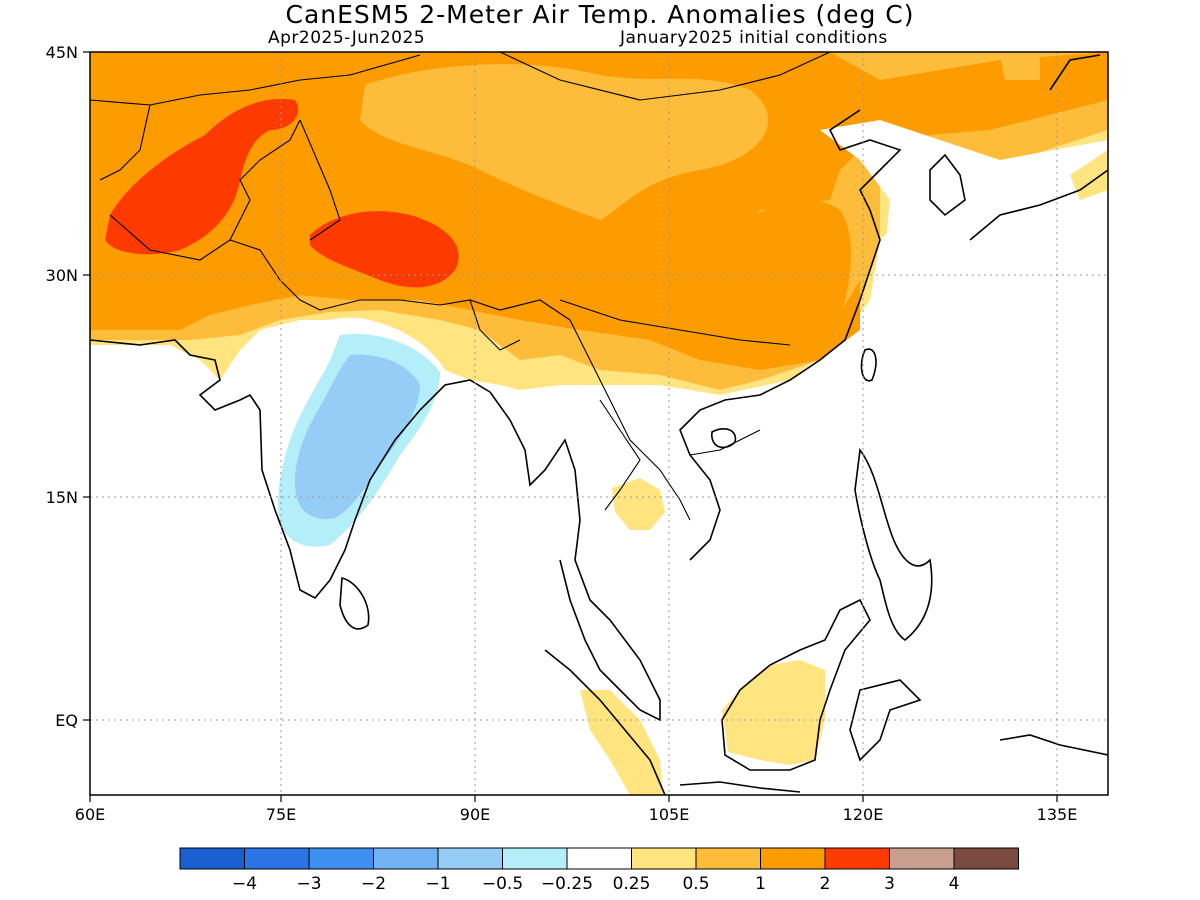  What do you see at coordinates (502, 884) in the screenshot?
I see `colorbar-label: −0.5` at bounding box center [502, 884].